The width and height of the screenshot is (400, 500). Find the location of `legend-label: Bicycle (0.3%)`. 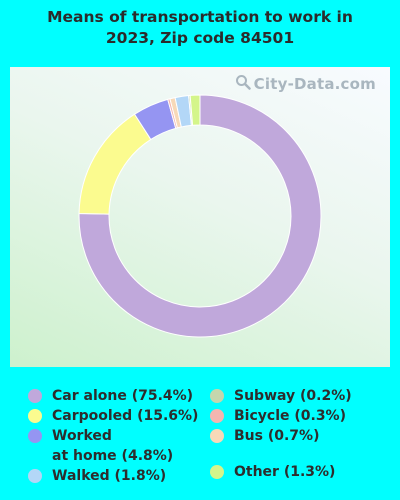

legend-label: Bicycle (0.3%) is located at coordinates (290, 416).